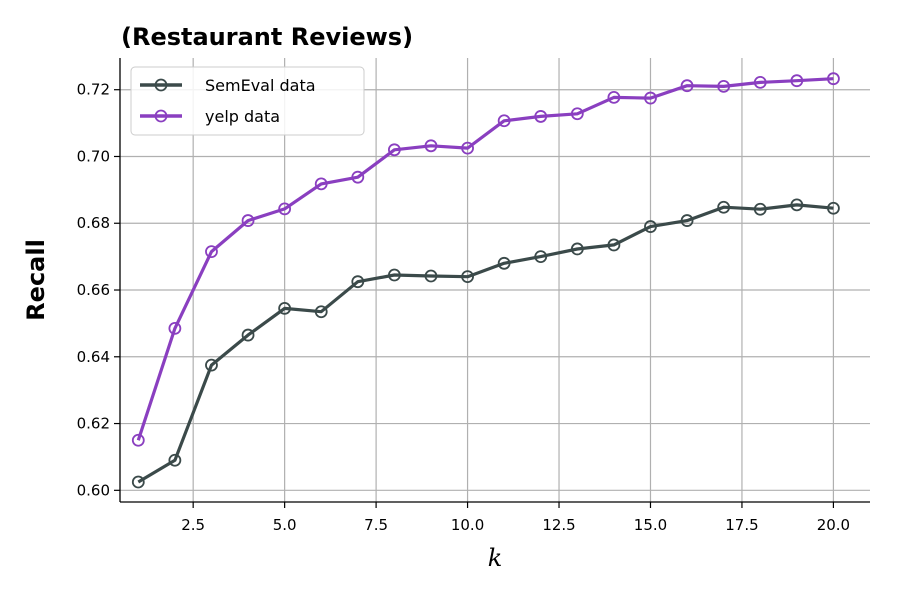  I want to click on x-tick-label: 15.0, so click(650, 525).